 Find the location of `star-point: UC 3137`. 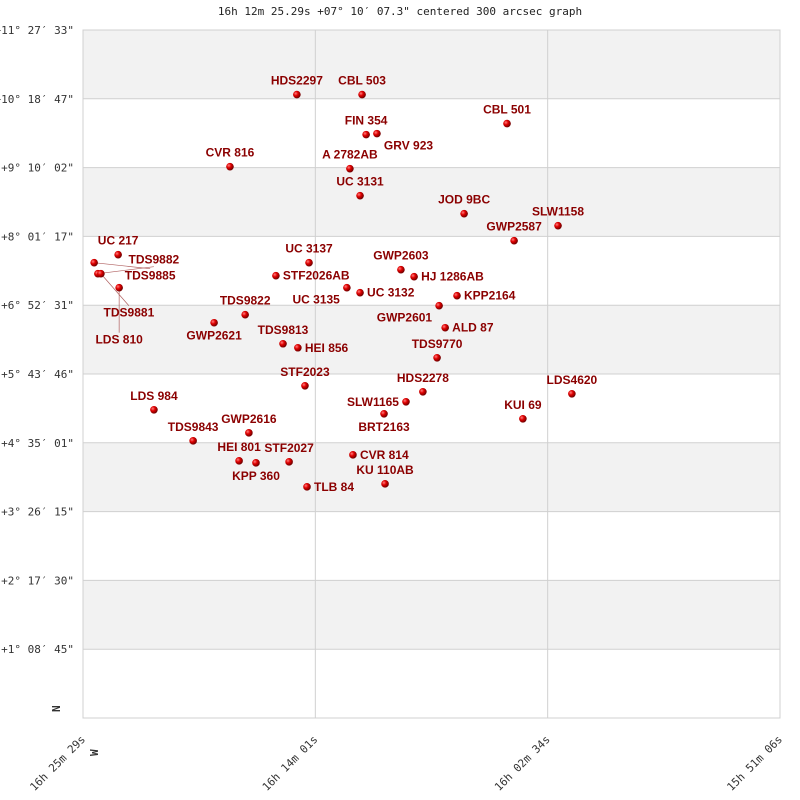

star-point: UC 3137 is located at coordinates (309, 254).